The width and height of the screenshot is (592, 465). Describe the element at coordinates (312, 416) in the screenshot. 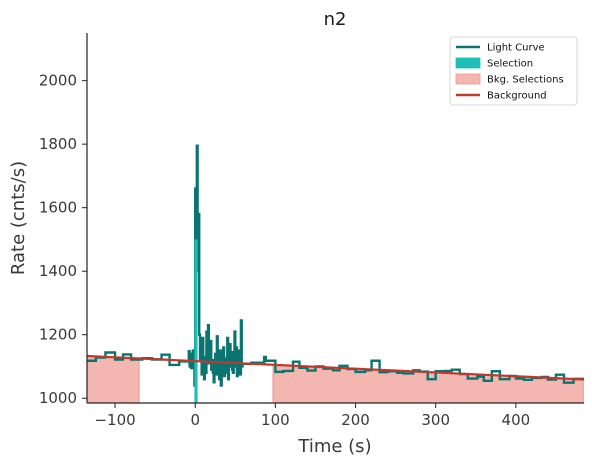

I see `x-ticks: −100 0 100 200 300 400` at that location.